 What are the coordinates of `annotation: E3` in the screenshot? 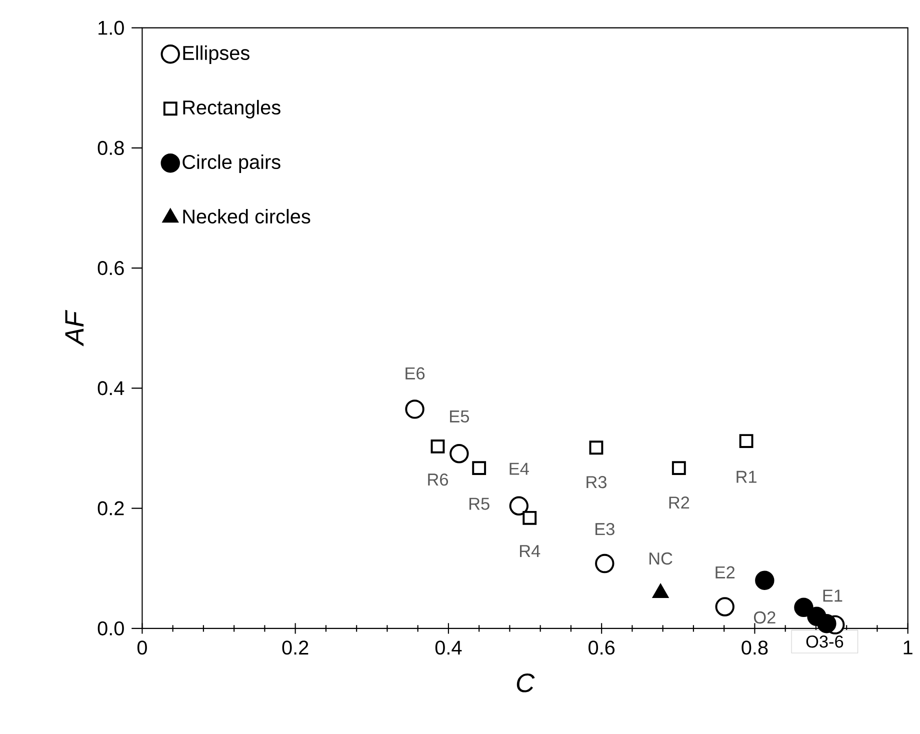 It's located at (605, 529).